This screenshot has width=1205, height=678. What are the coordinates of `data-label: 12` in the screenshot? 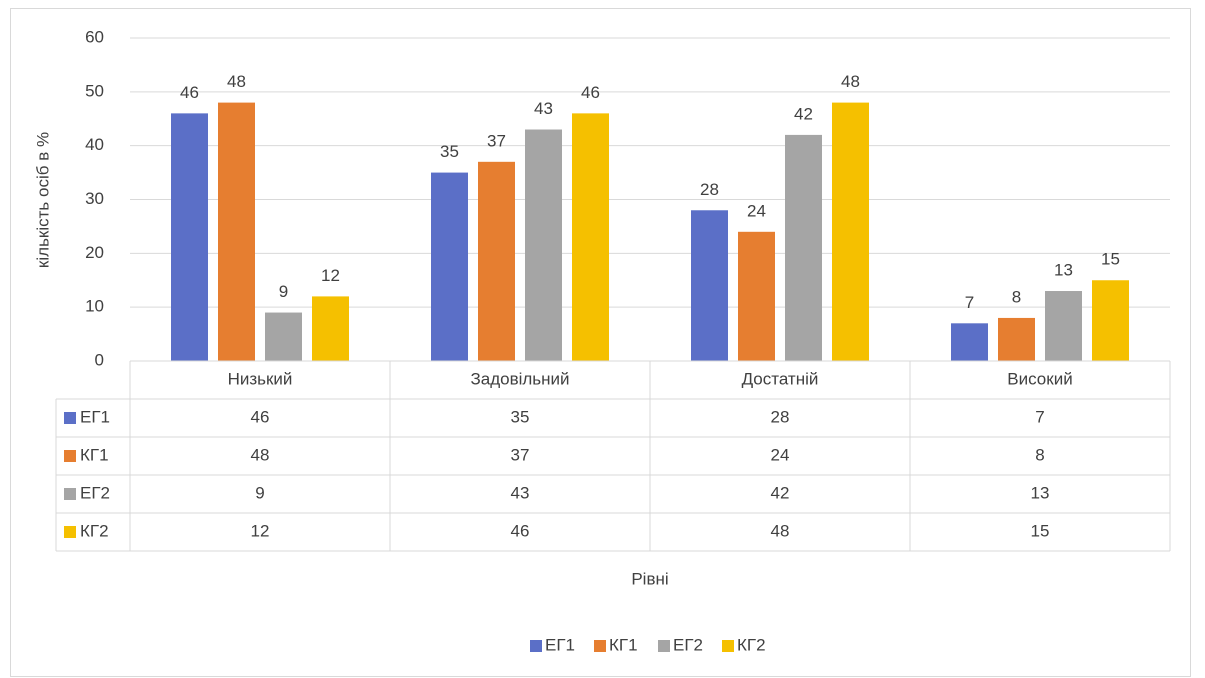 It's located at (330, 275).